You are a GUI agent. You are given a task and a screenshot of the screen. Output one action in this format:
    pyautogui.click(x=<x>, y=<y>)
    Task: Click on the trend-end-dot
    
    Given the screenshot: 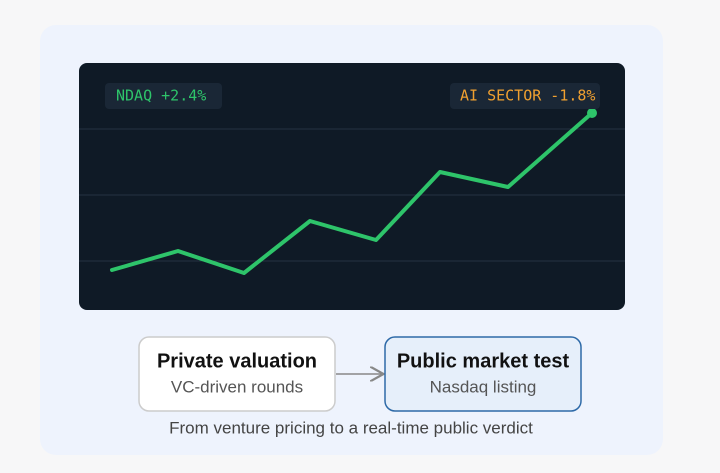 What is the action you would take?
    pyautogui.click(x=592, y=113)
    